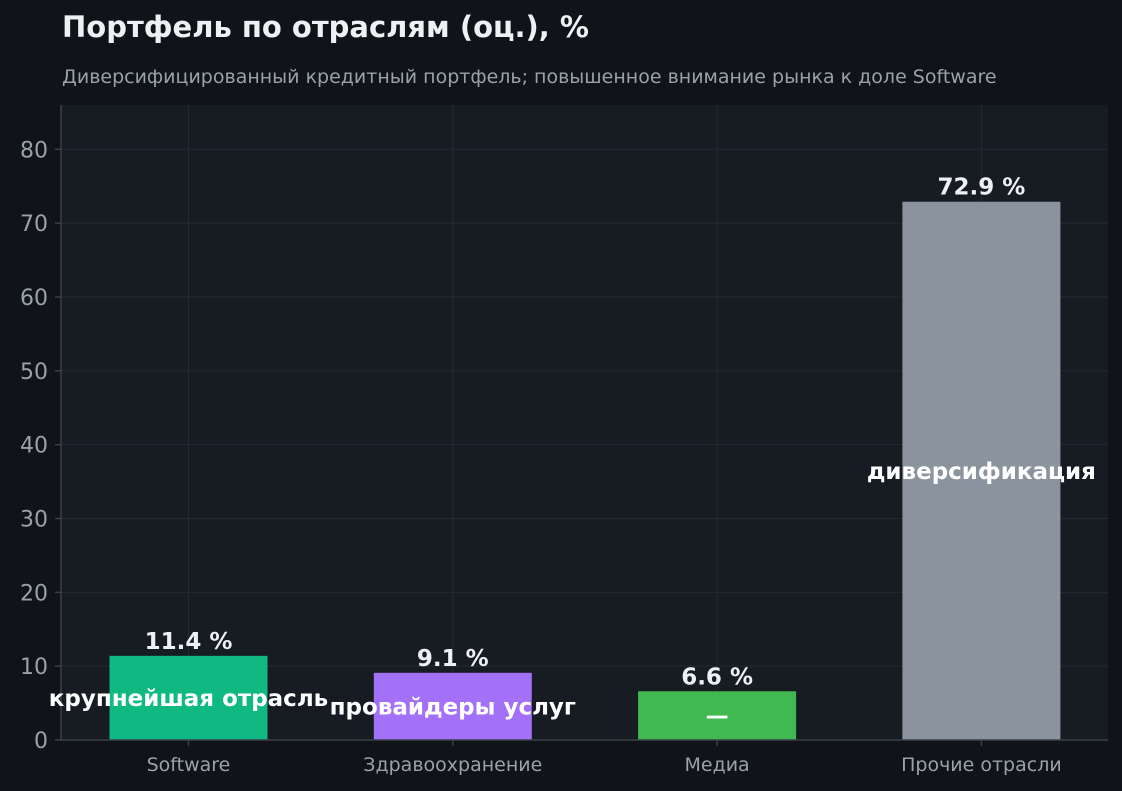 This screenshot has height=791, width=1122. What do you see at coordinates (325, 27) in the screenshot?
I see `chart-title: Портфель по отраслям (оц.), %` at bounding box center [325, 27].